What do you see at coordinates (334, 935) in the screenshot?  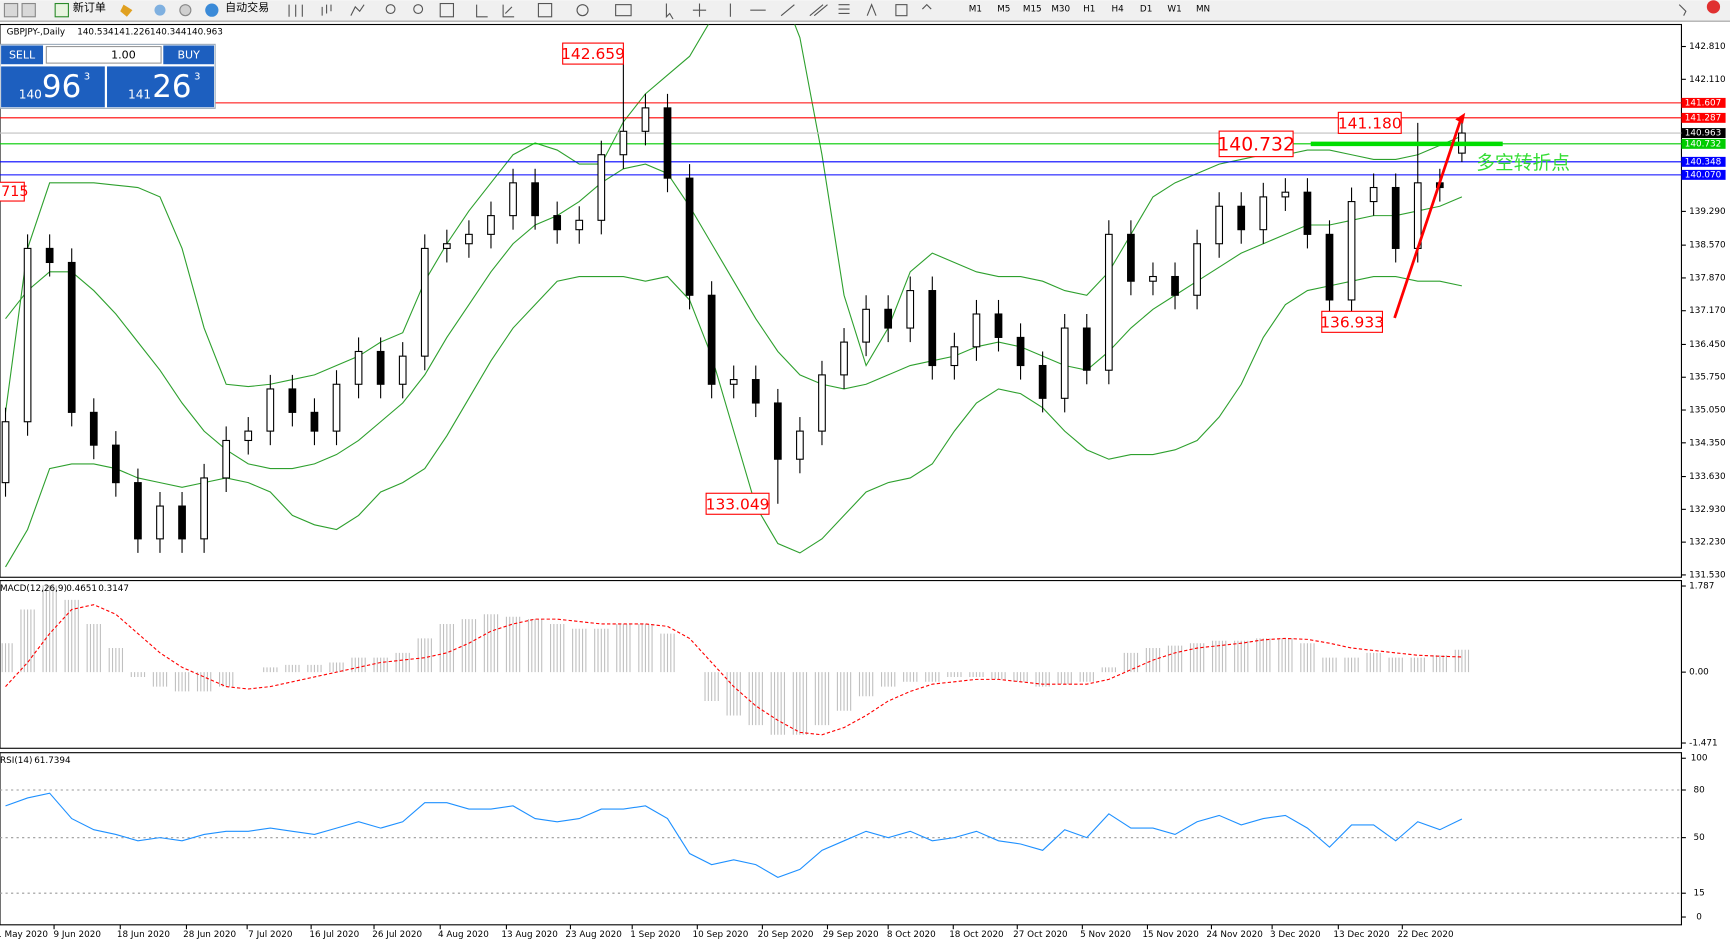 I see `x-tick-label: 16 Jul 2020` at bounding box center [334, 935].